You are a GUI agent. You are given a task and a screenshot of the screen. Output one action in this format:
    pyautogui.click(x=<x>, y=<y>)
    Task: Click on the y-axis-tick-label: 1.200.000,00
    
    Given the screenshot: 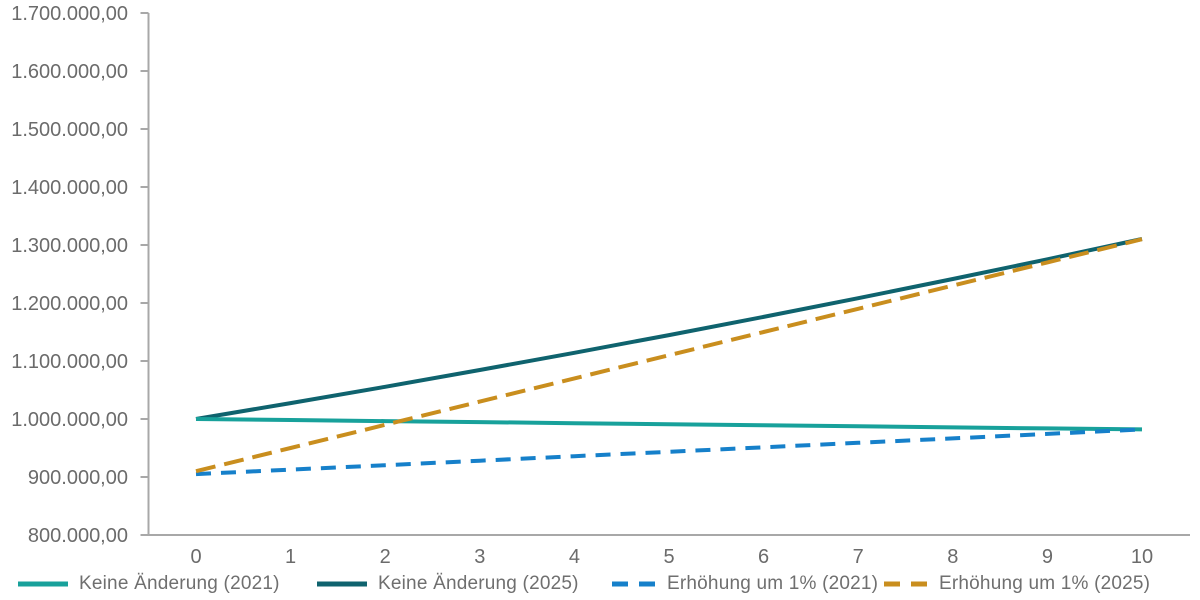 What is the action you would take?
    pyautogui.click(x=69, y=304)
    